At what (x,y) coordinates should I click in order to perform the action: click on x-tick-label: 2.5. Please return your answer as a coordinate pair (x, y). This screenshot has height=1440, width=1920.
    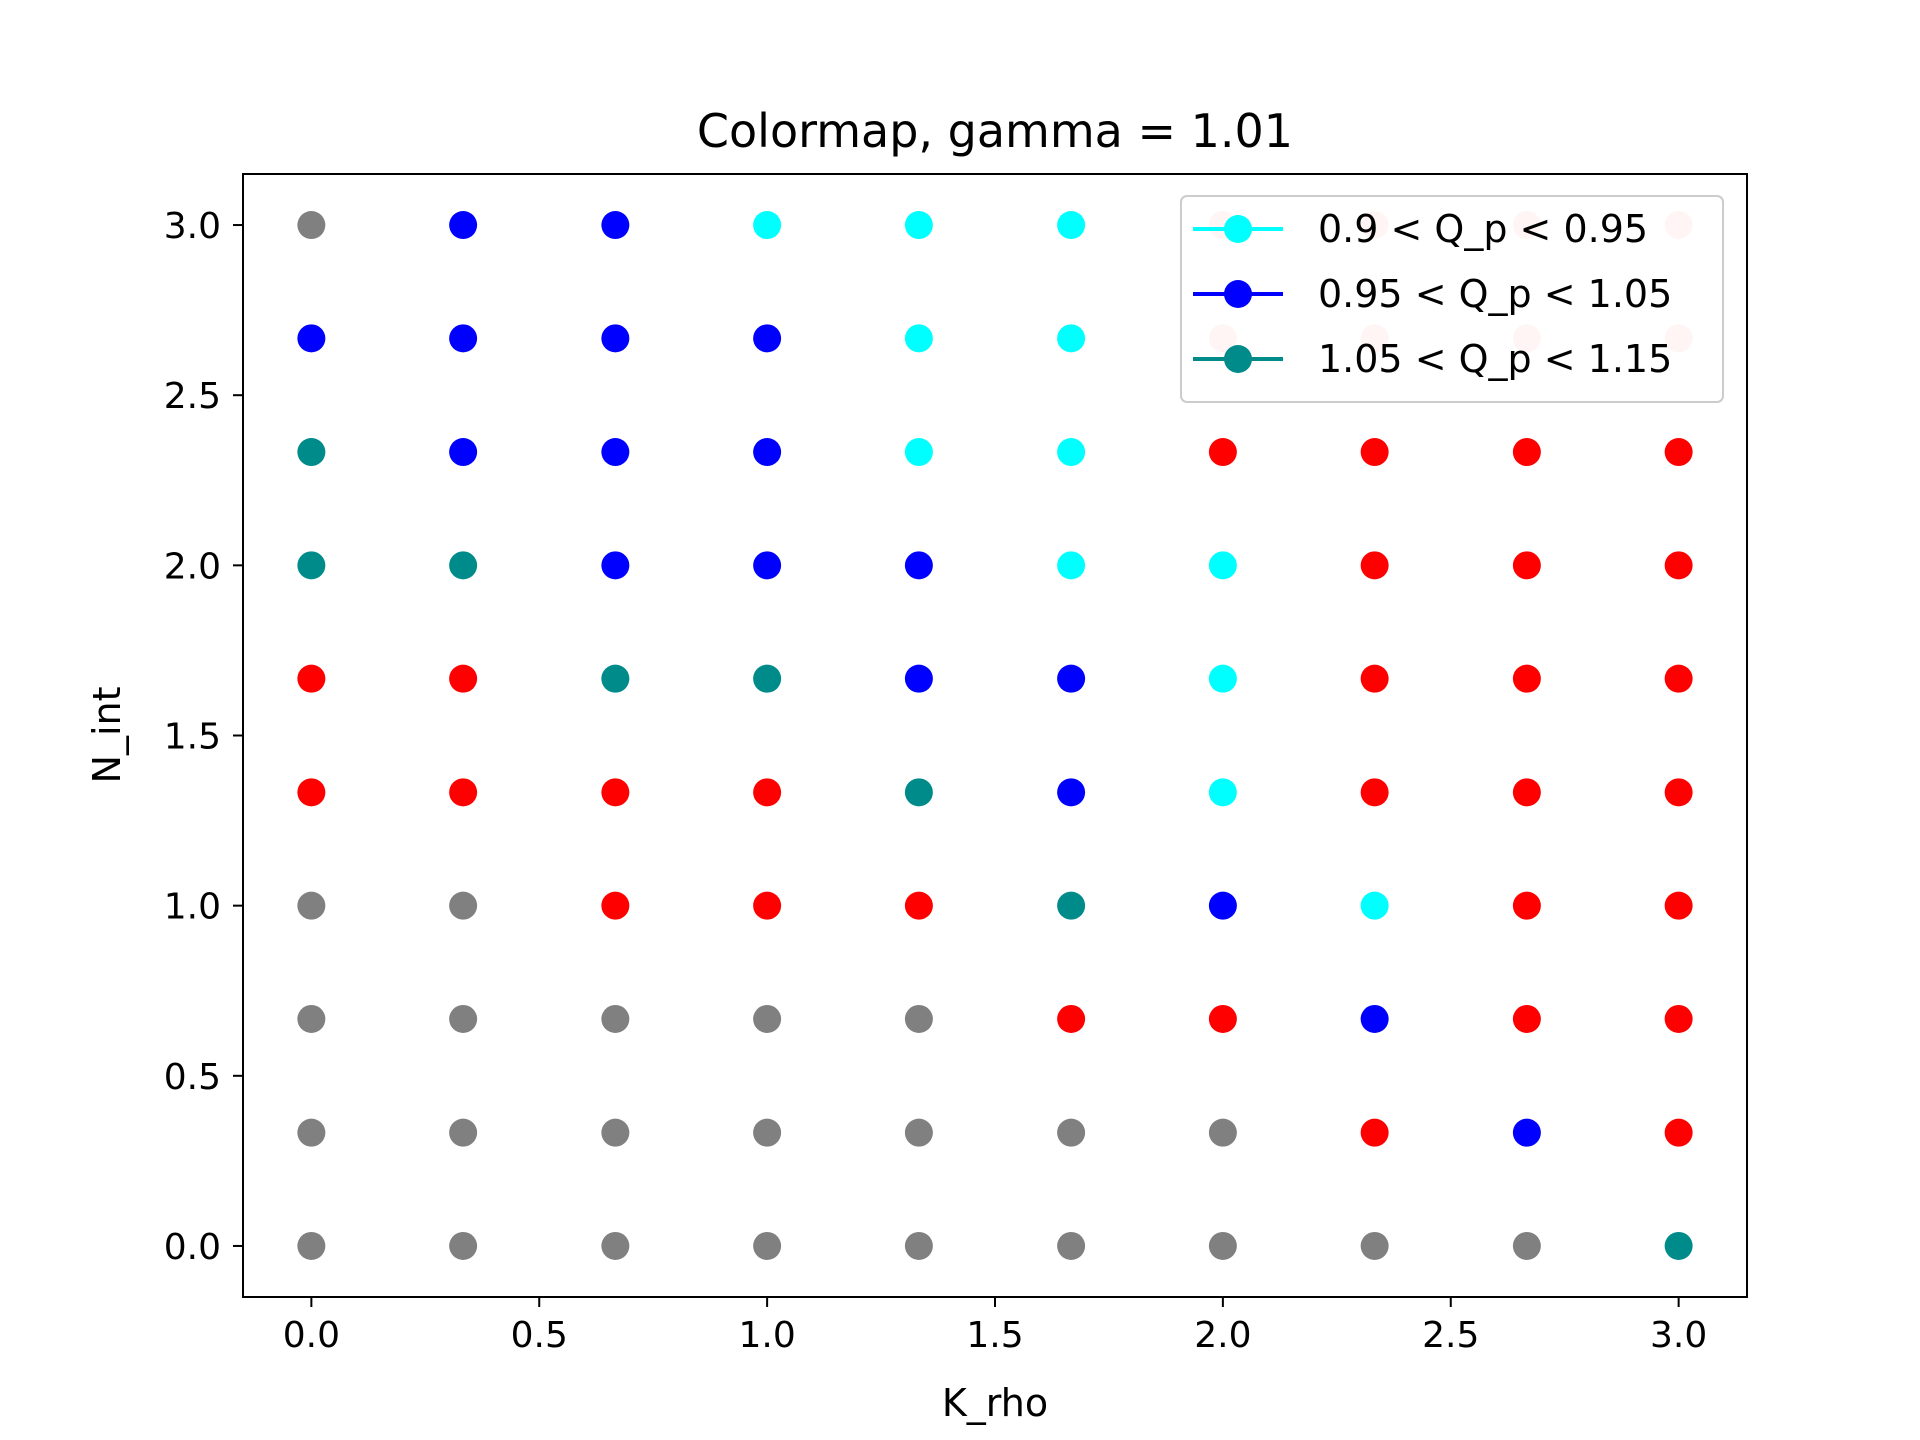
    Looking at the image, I should click on (1450, 1335).